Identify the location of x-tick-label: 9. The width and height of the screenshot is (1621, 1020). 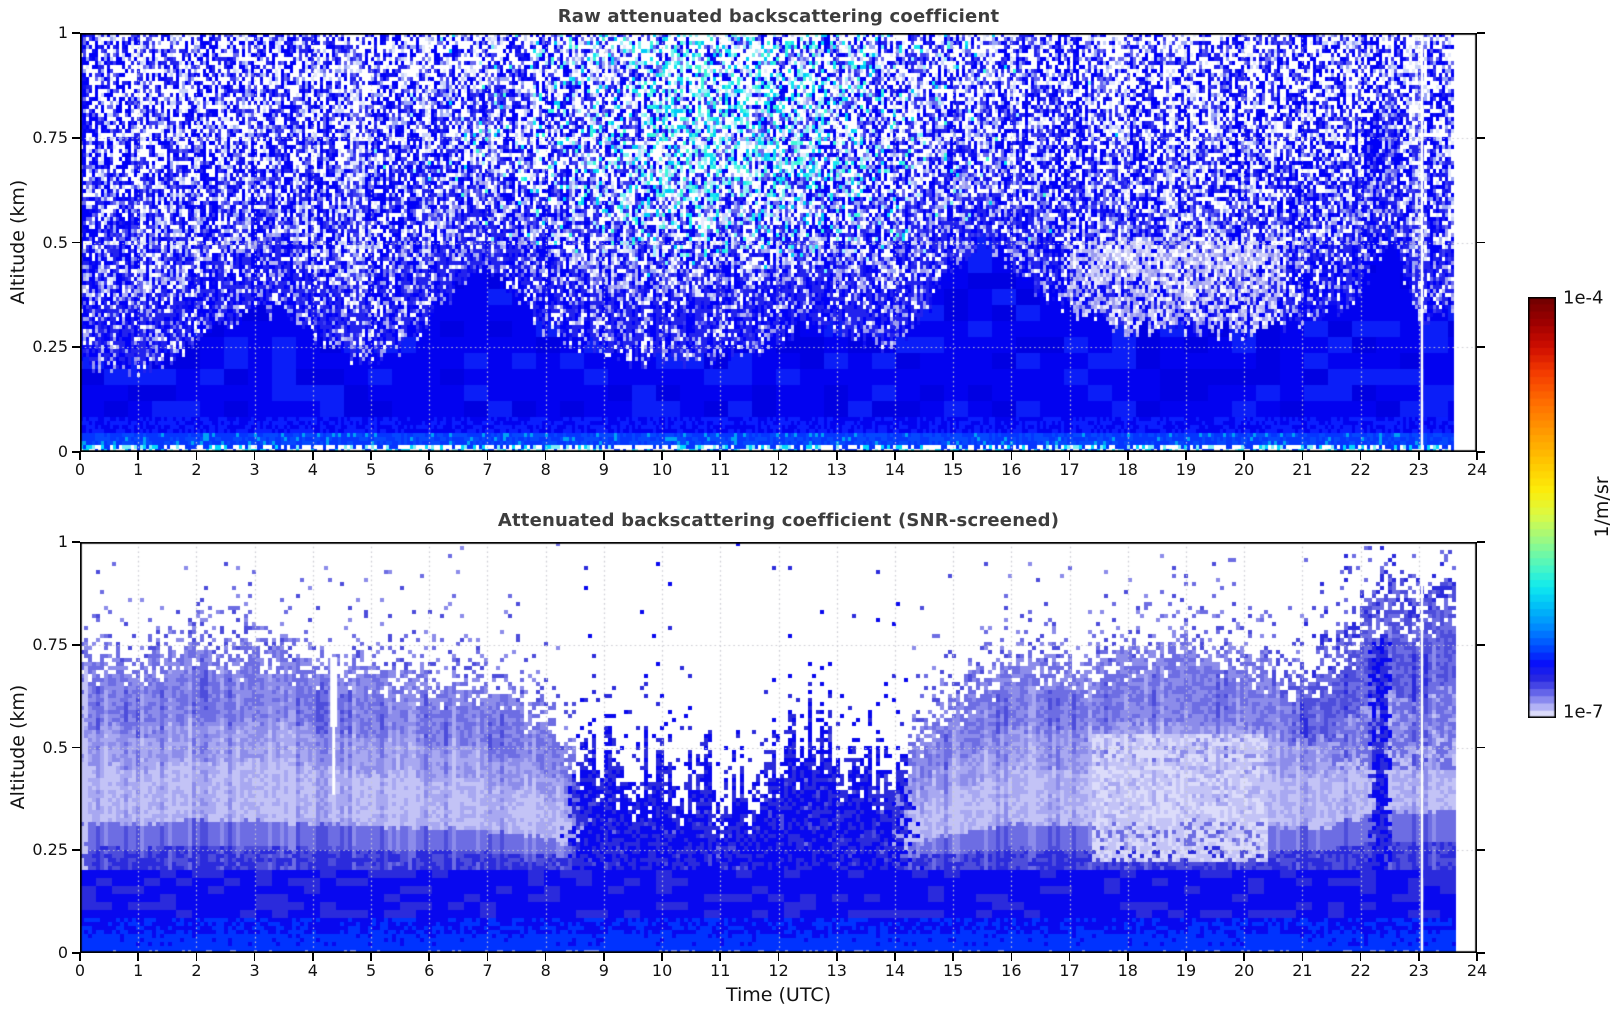
(603, 970).